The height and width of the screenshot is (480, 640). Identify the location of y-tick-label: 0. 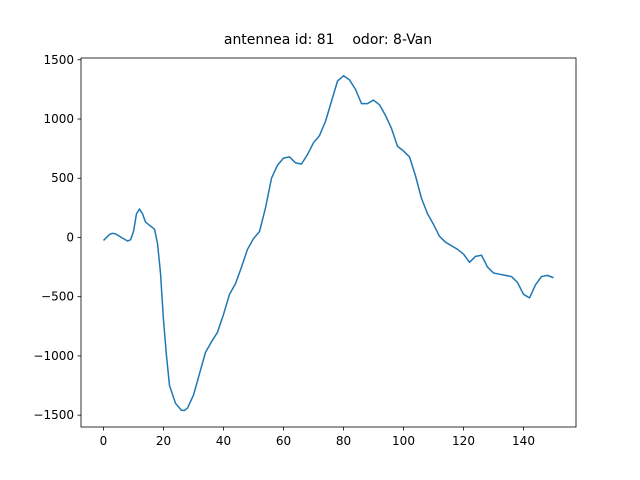
(70, 237).